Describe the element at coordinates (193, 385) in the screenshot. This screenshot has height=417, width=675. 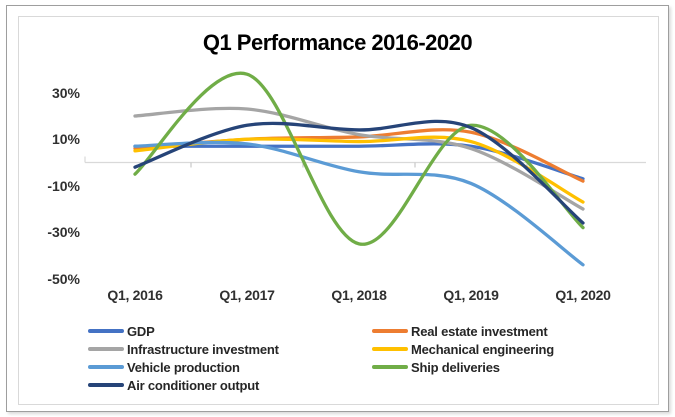
I see `legend-label: Air conditioner output` at that location.